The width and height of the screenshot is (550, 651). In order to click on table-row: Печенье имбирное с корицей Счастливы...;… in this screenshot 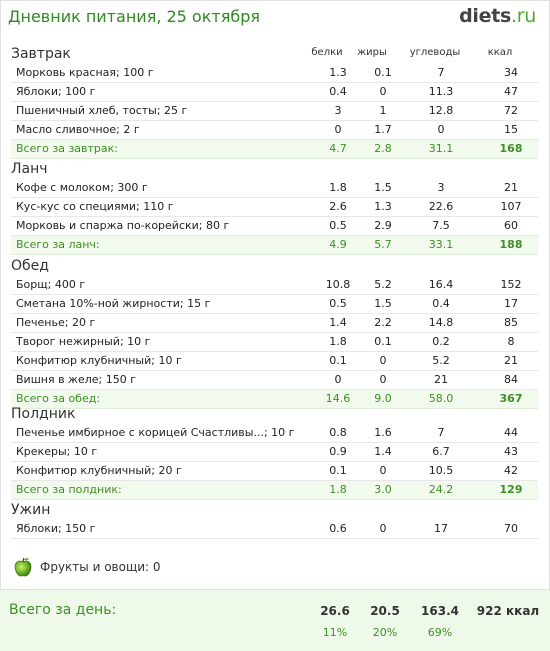, I will do `click(274, 433)`.